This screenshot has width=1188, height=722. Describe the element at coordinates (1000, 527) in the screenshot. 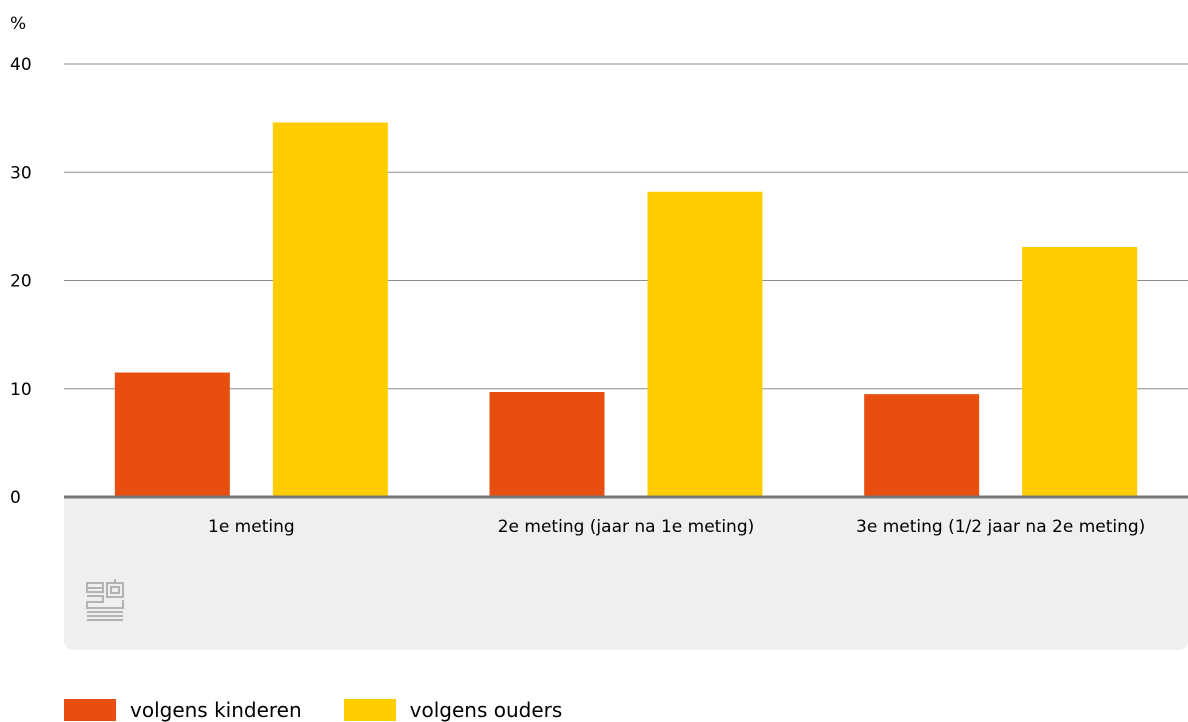

I see `category-label: 3e meting (1/2 jaar na 2e meting)` at that location.